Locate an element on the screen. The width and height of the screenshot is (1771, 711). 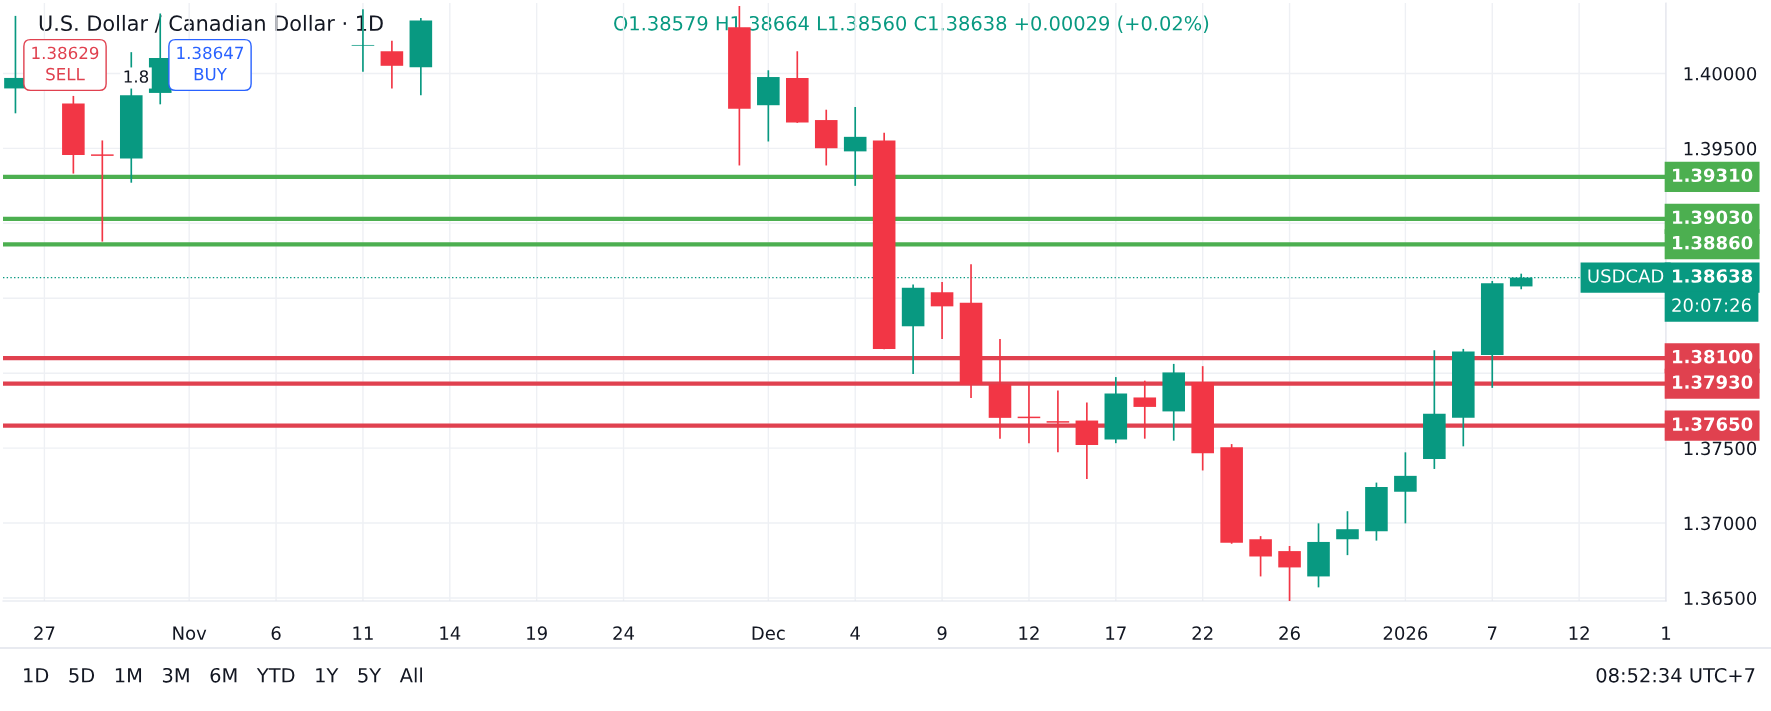
annotation: 1.38629 is located at coordinates (65, 53).